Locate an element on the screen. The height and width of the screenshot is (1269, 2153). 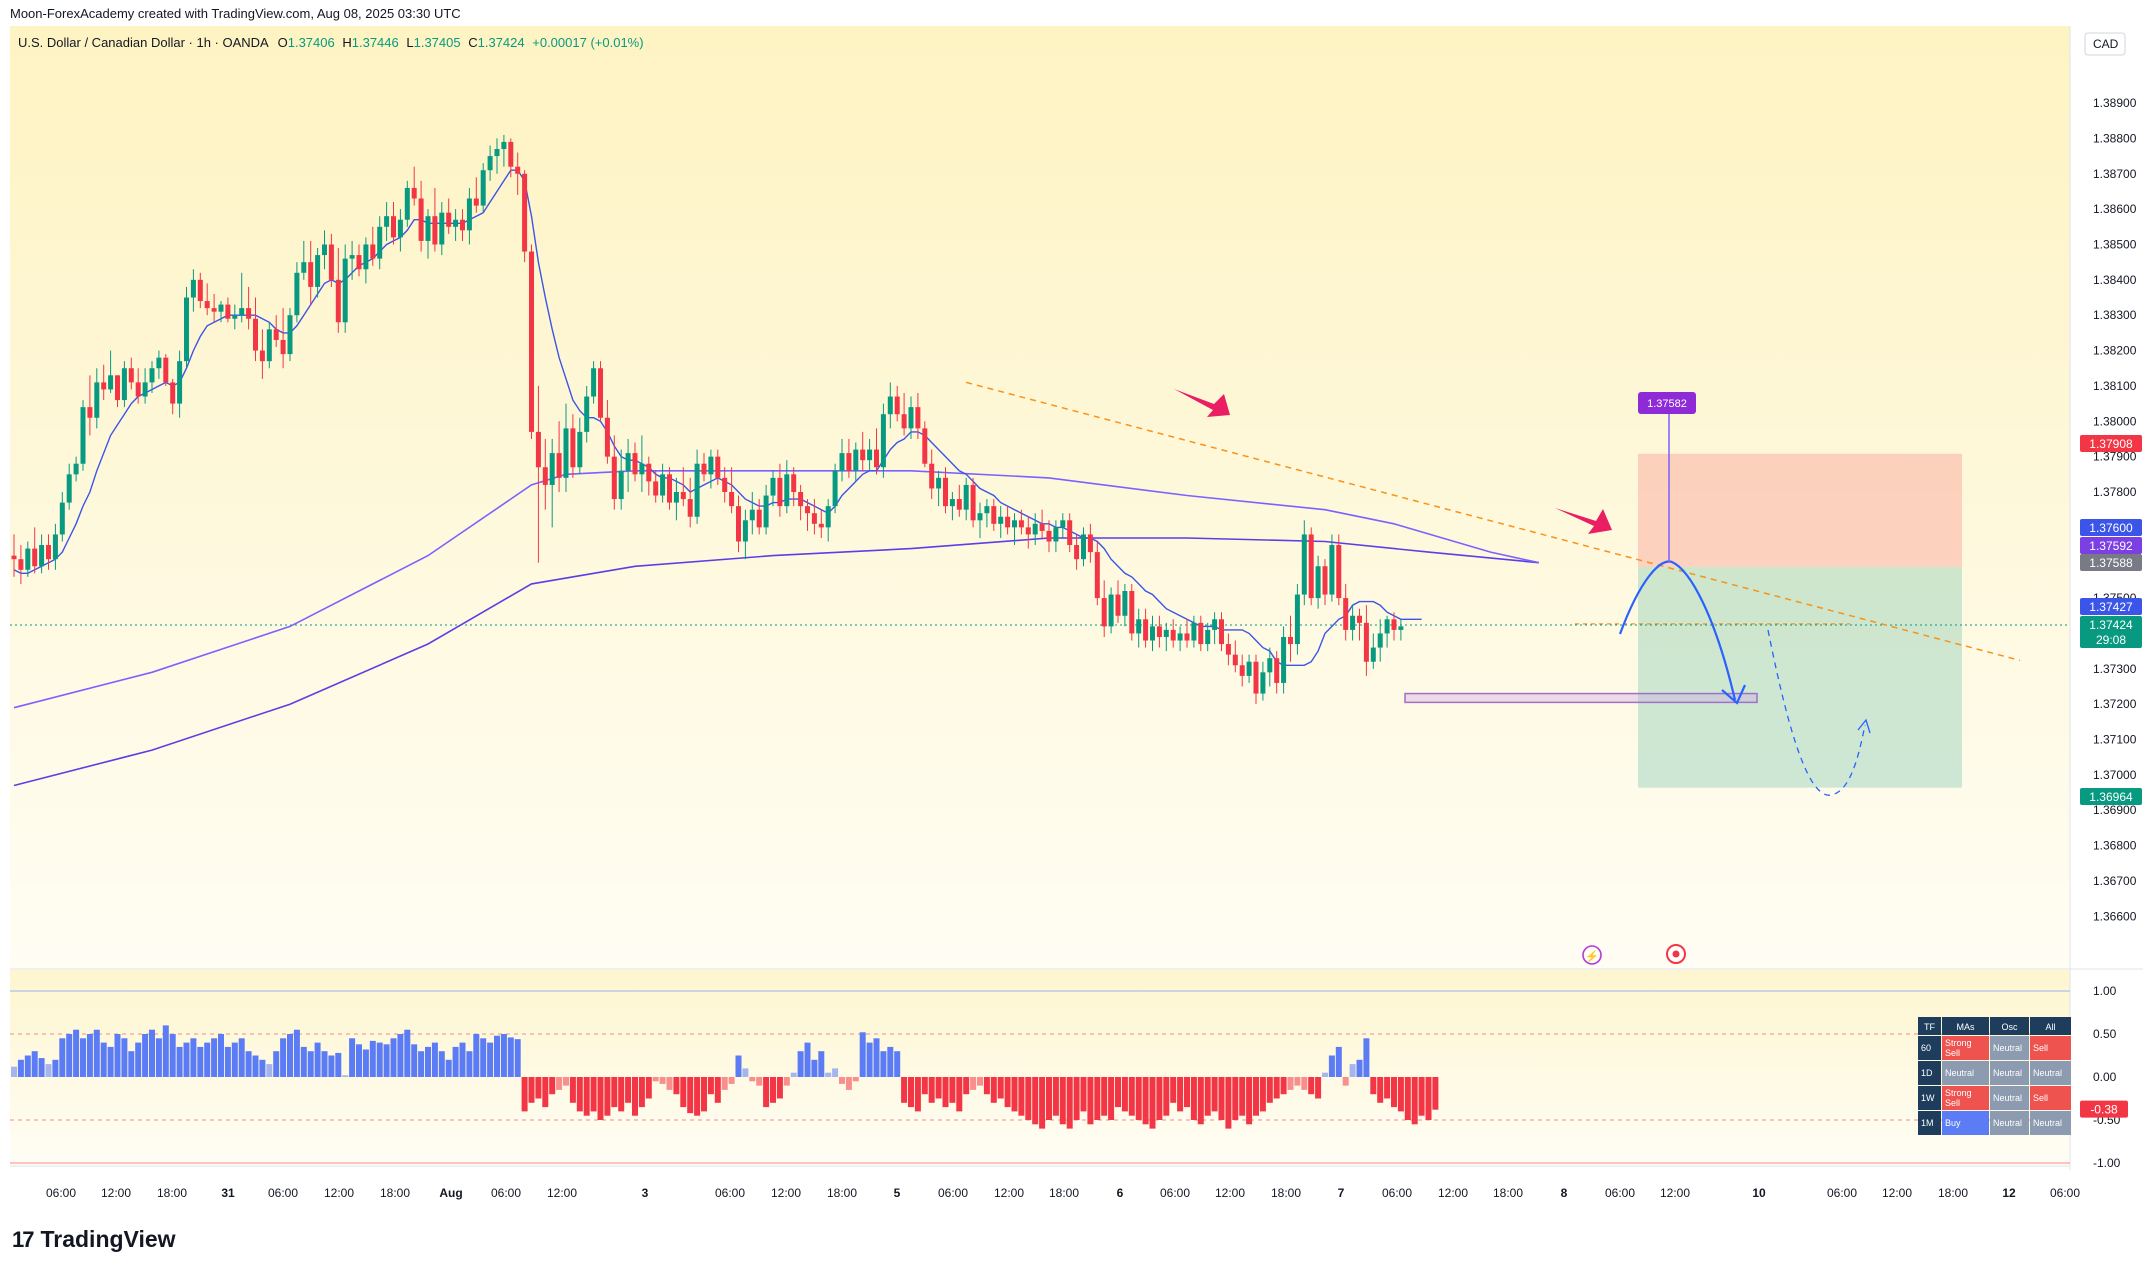
currency-box is located at coordinates (2105, 44).